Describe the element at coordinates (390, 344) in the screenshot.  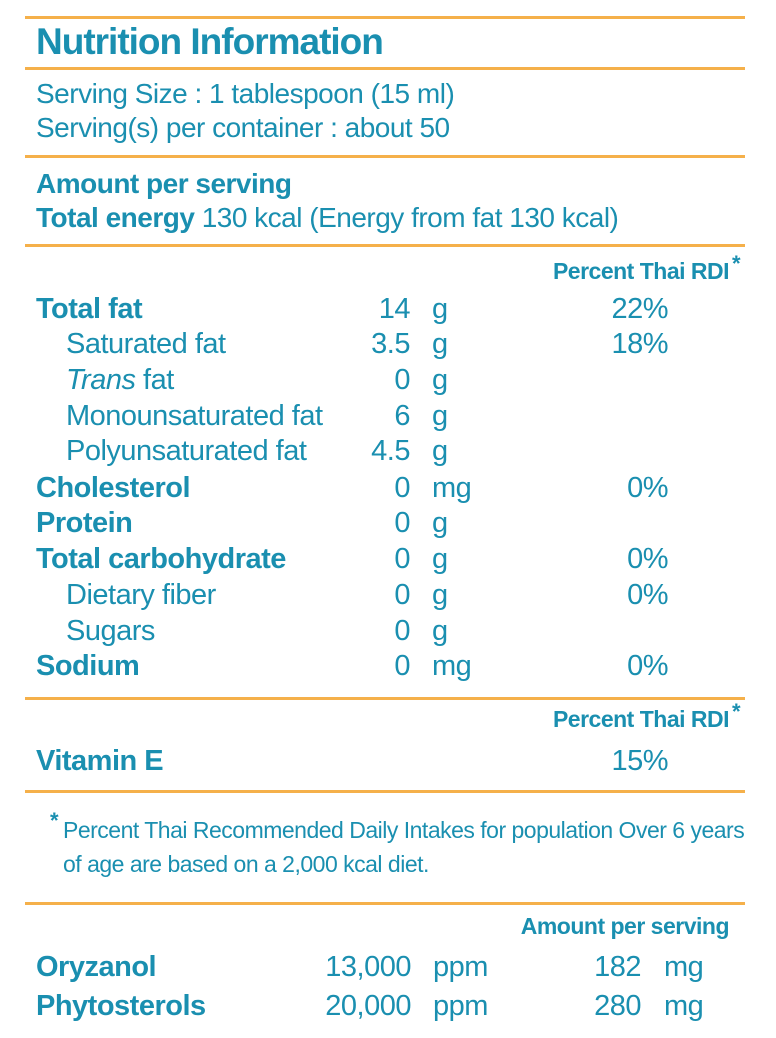
I see `nutrient-amount: 3.5` at that location.